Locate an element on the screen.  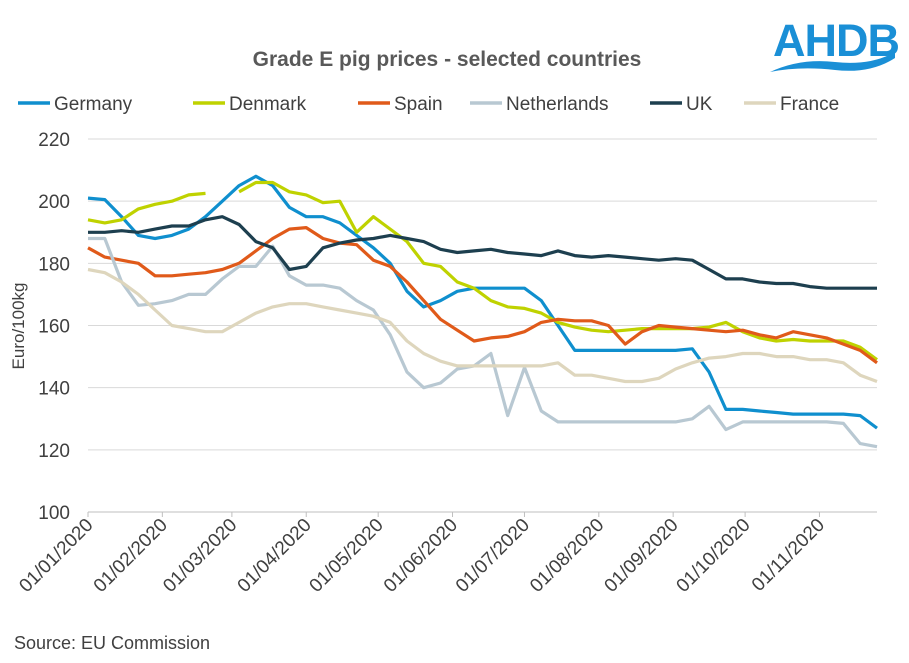
x-tick-label: 01/06/2020 is located at coordinates (421, 556).